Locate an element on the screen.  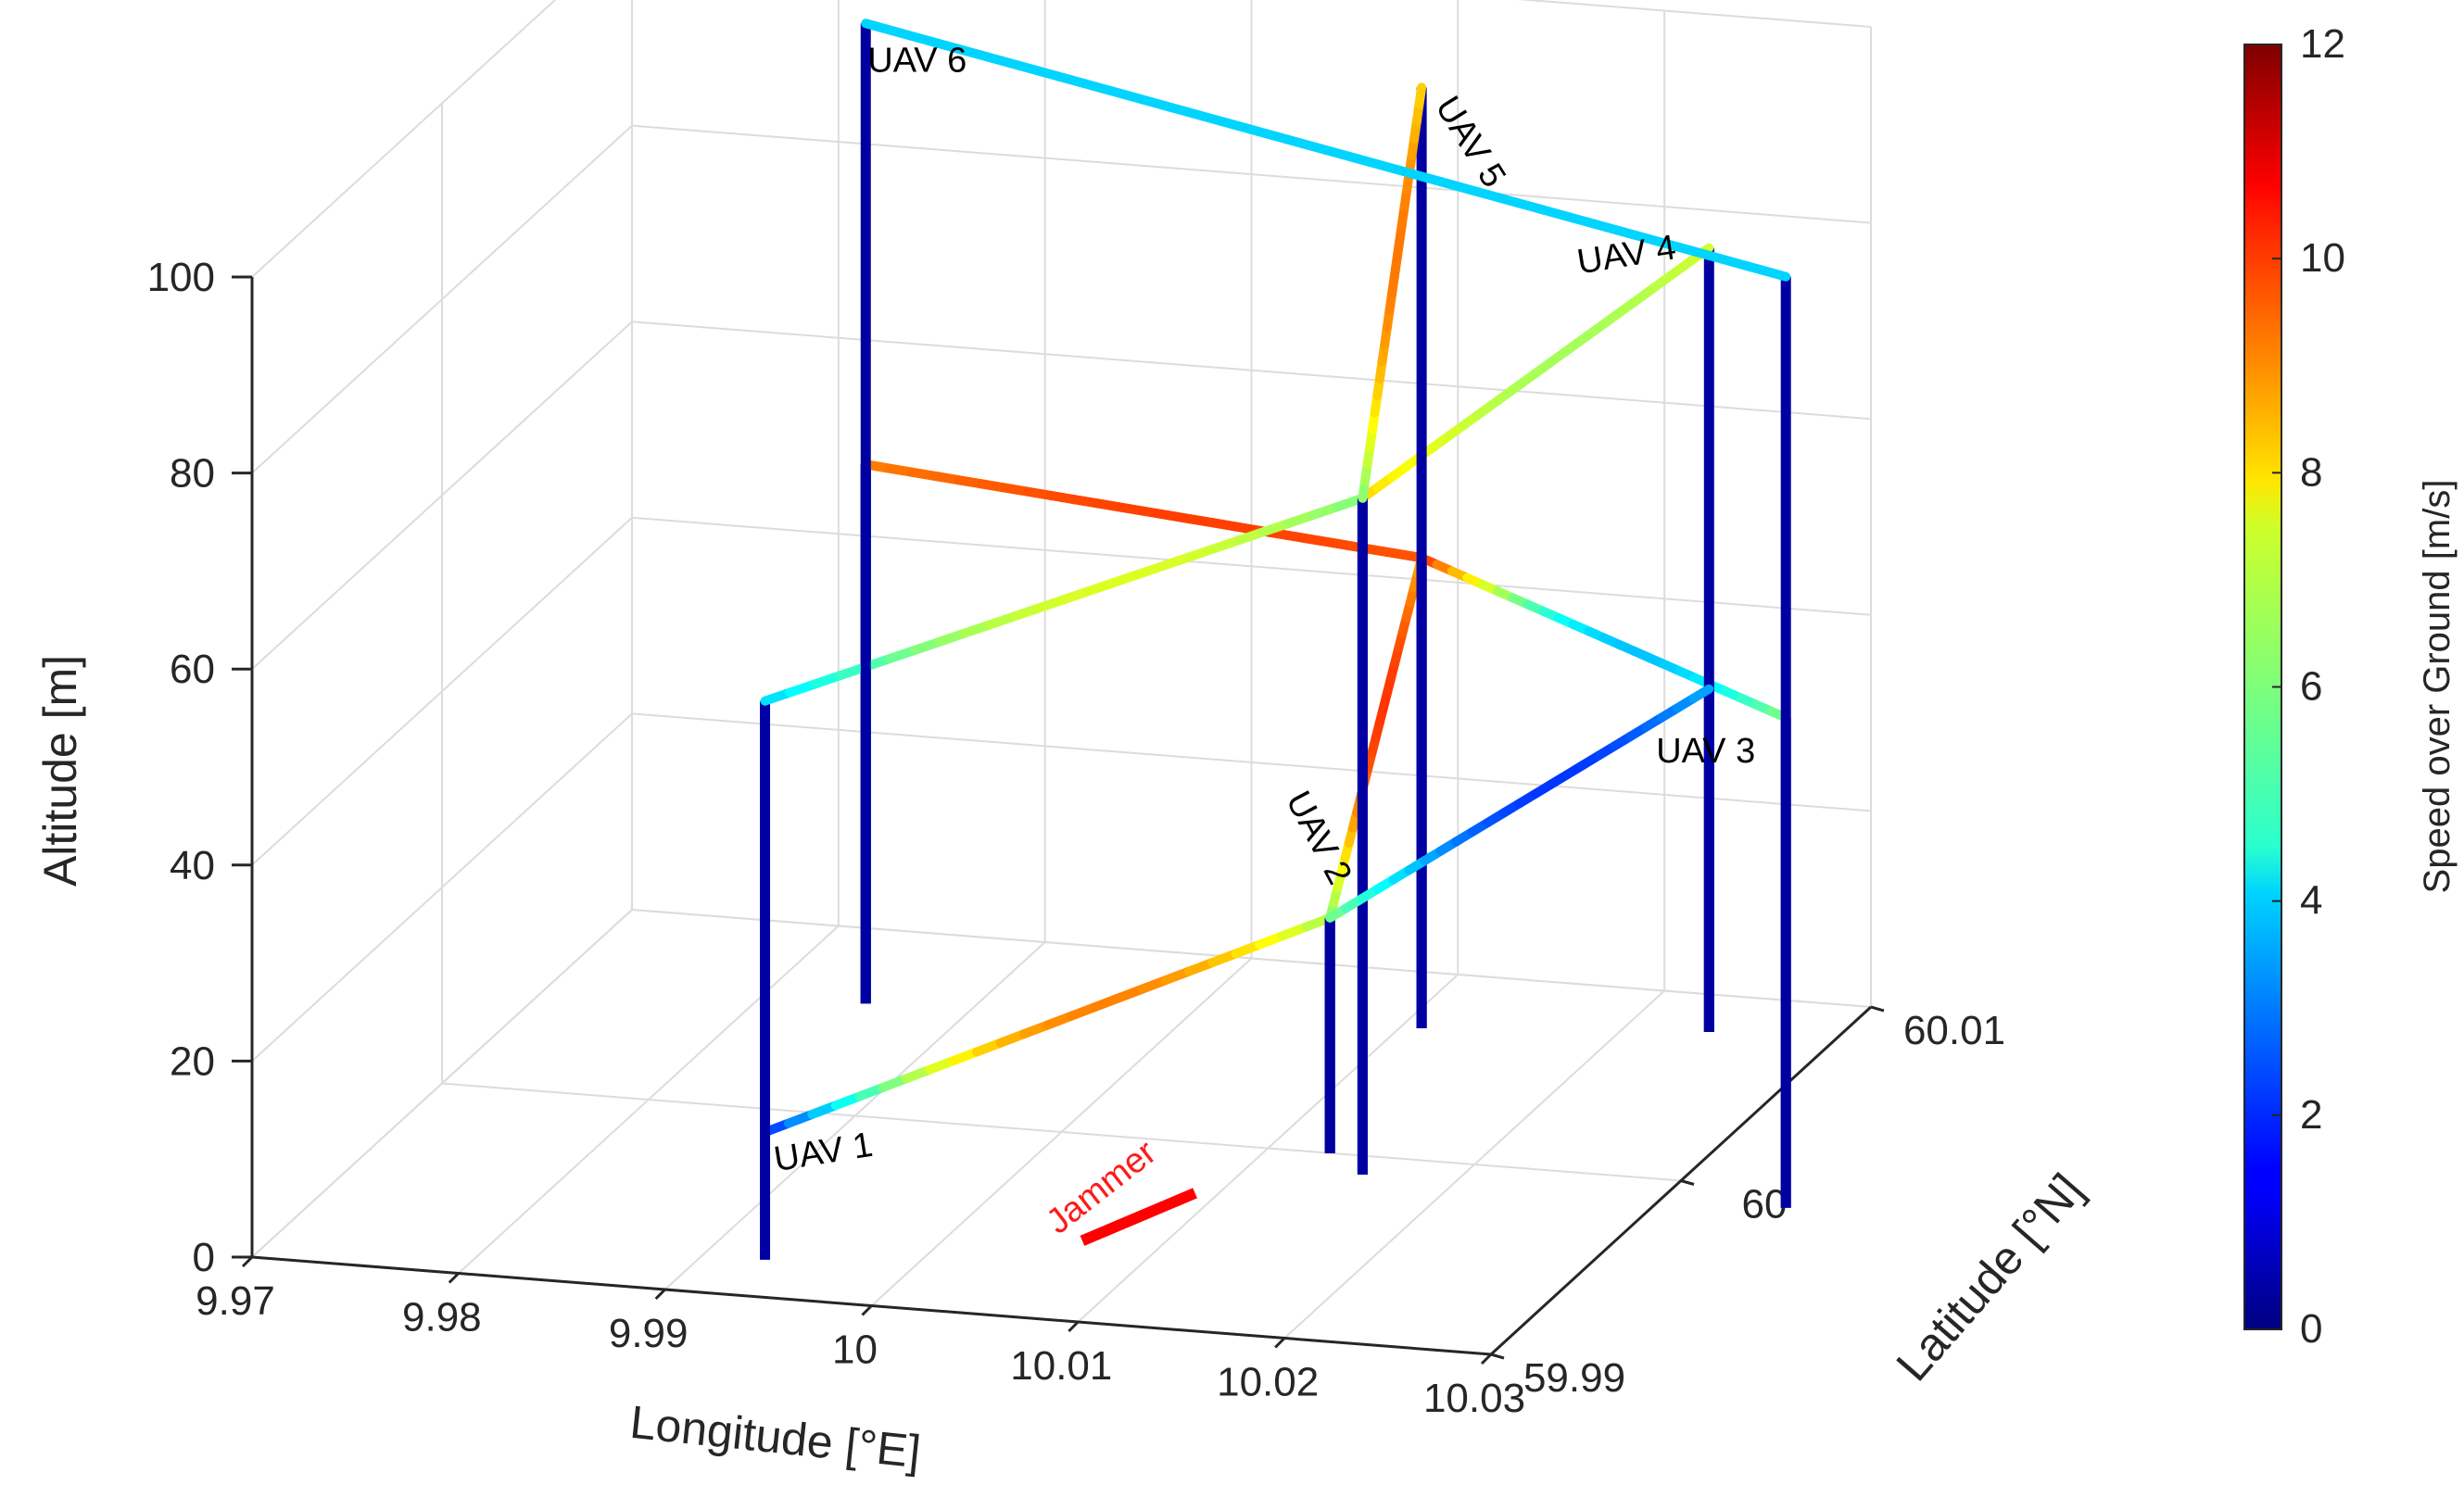
x-tick-label: 9.98 is located at coordinates (442, 1317).